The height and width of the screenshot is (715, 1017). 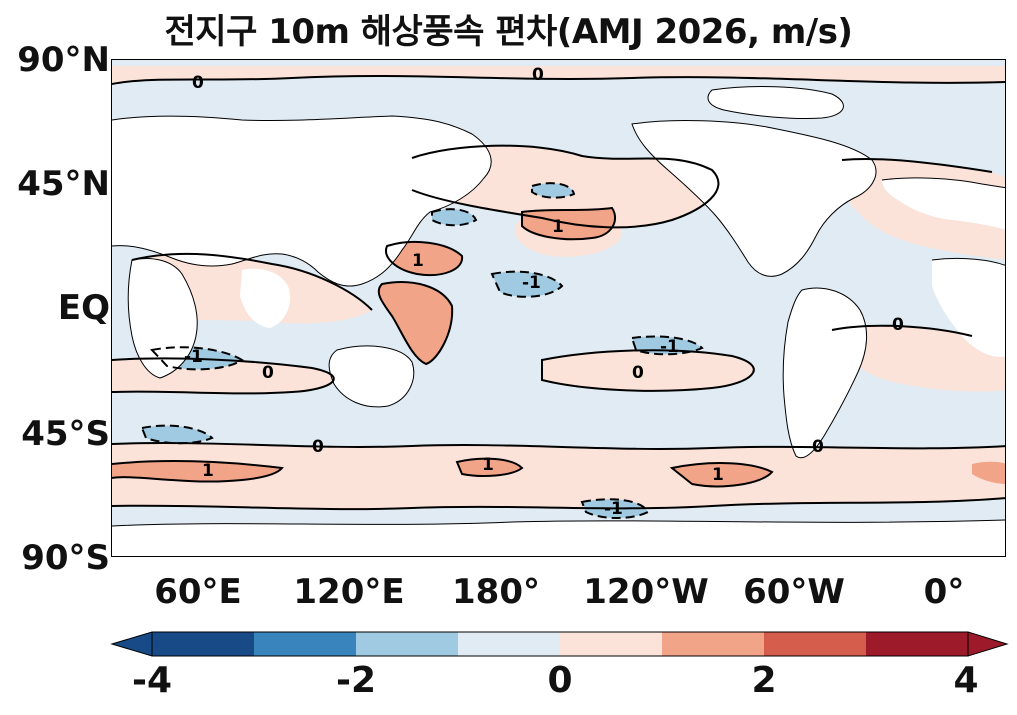 I want to click on australia-land, so click(x=371, y=376).